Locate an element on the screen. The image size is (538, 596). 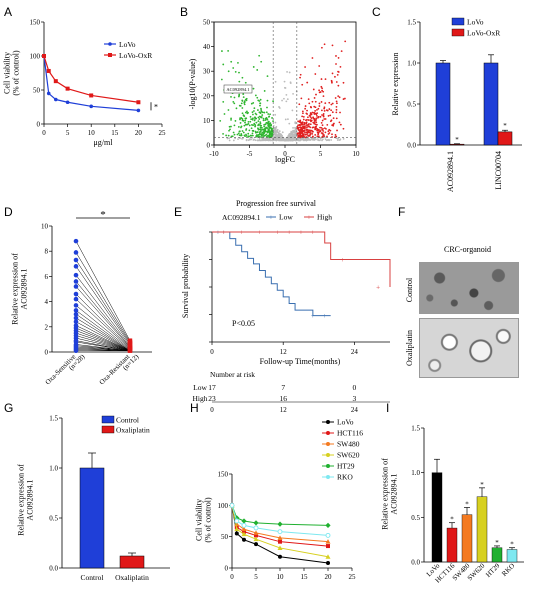
panel-label-a: A is located at coordinates (8, 12).